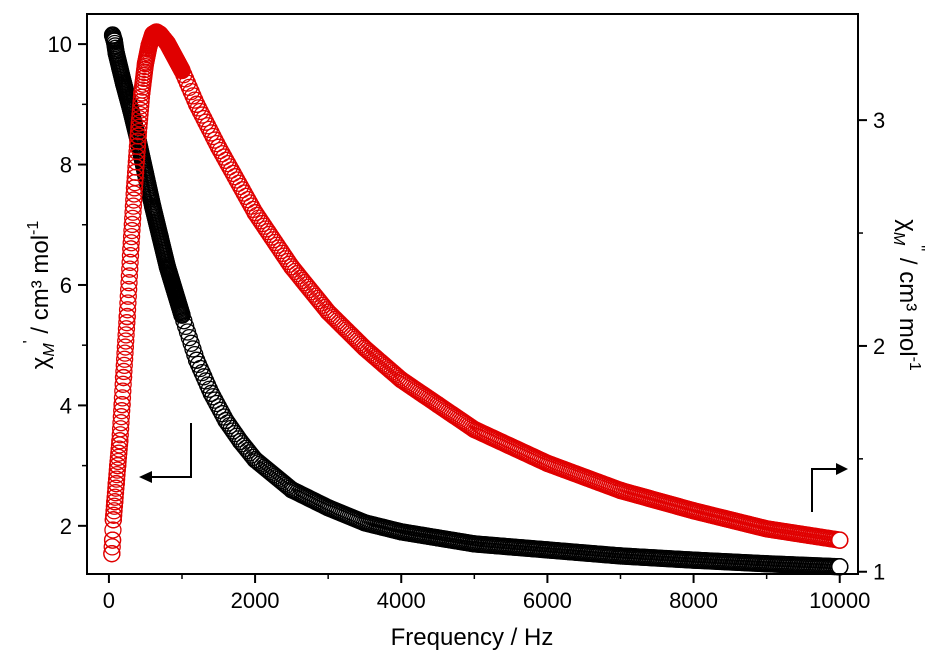 This screenshot has width=939, height=659. I want to click on y-right-tick-label: 3, so click(879, 120).